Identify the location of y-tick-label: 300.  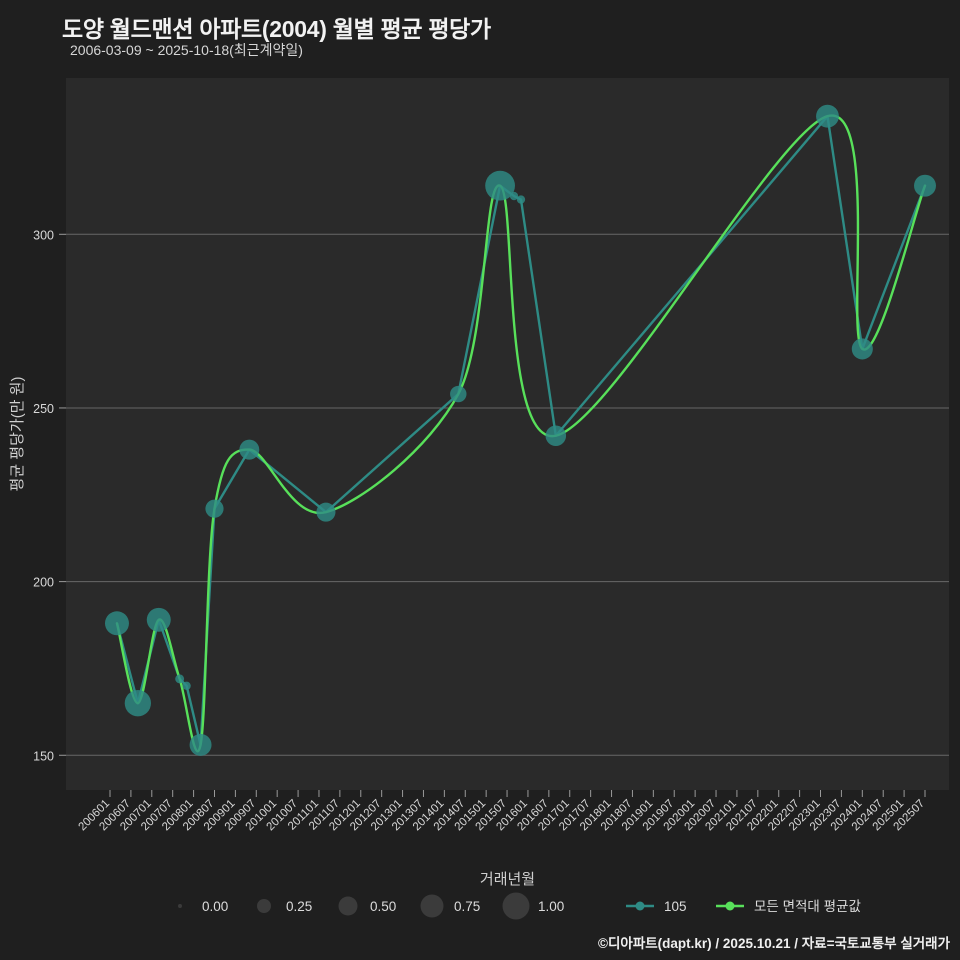
(43, 235).